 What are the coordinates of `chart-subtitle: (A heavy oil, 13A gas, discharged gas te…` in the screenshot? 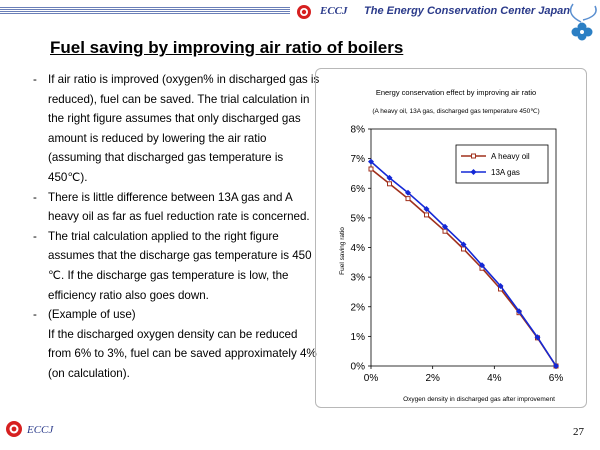 It's located at (455, 111).